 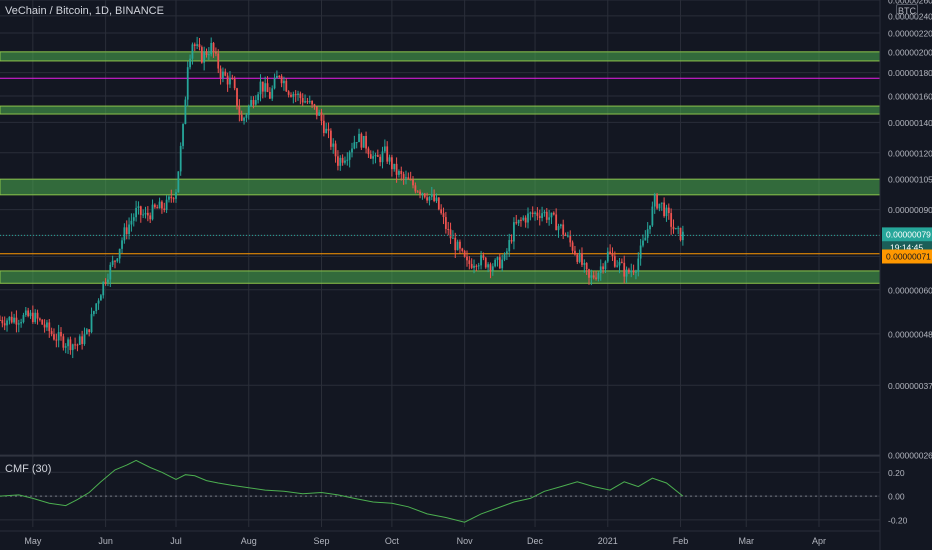 I want to click on y-tick-label: 0.00000090, so click(x=910, y=210).